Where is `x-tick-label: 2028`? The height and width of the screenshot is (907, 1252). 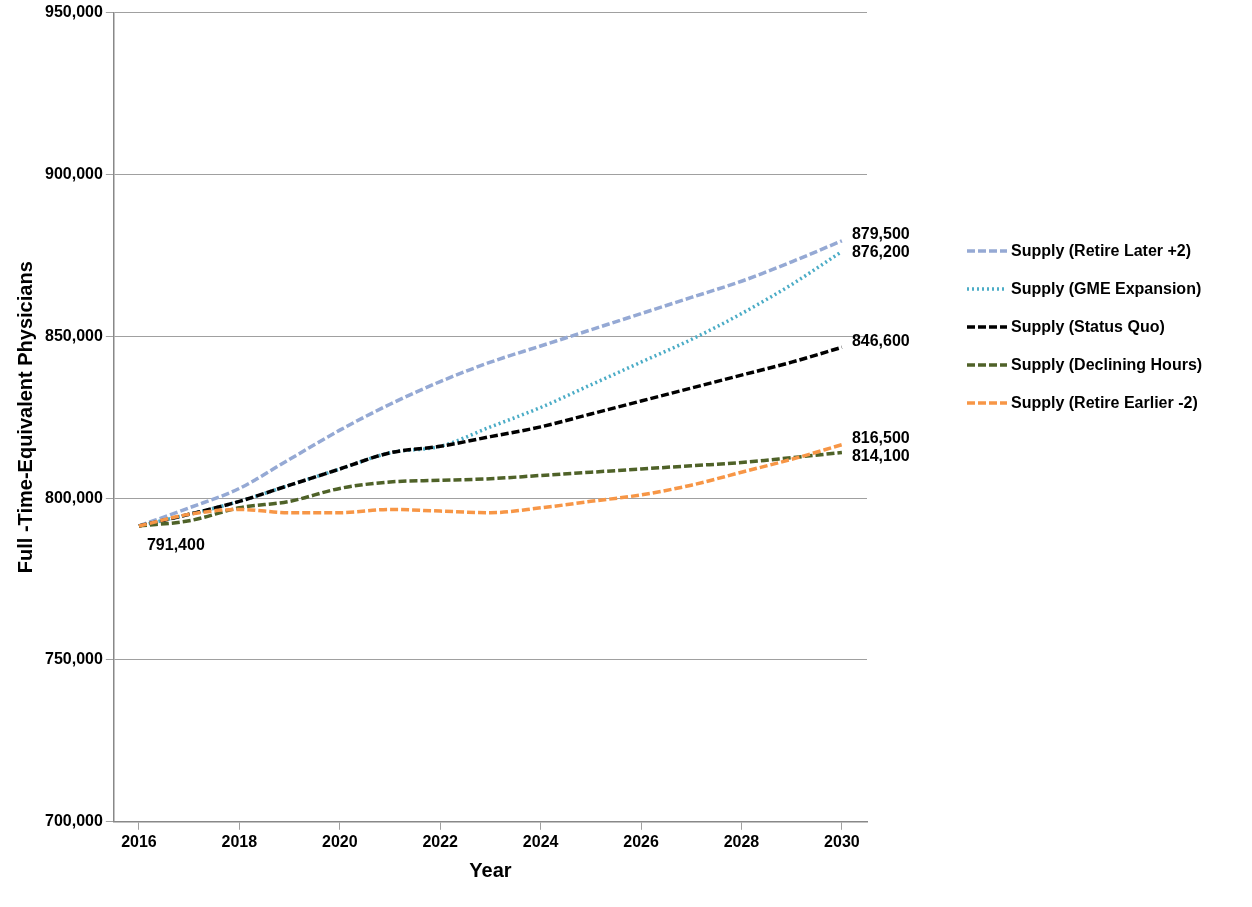
x-tick-label: 2028 is located at coordinates (741, 841).